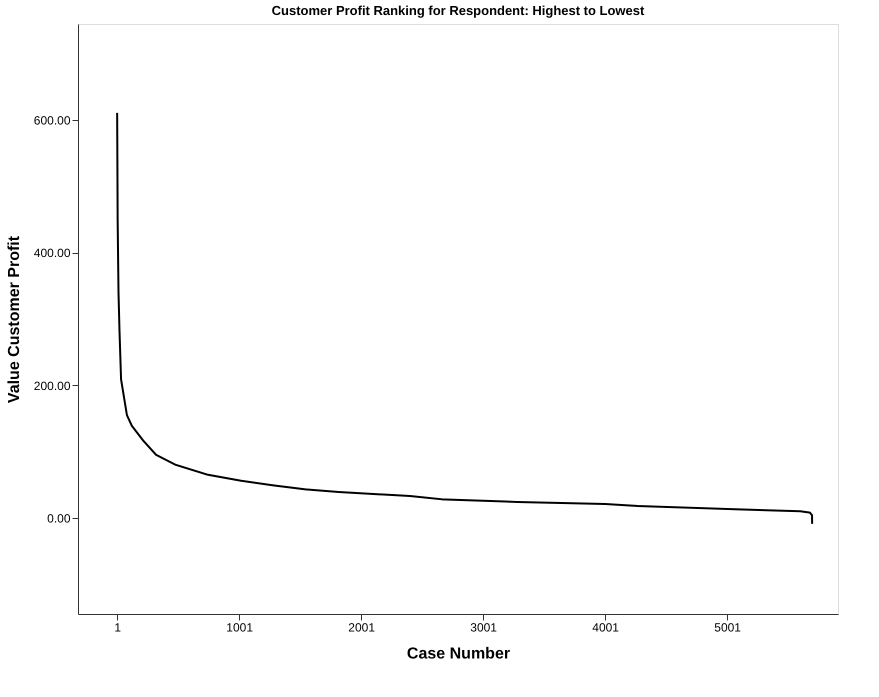 This screenshot has height=697, width=879. I want to click on x-tick-label: 3001, so click(484, 627).